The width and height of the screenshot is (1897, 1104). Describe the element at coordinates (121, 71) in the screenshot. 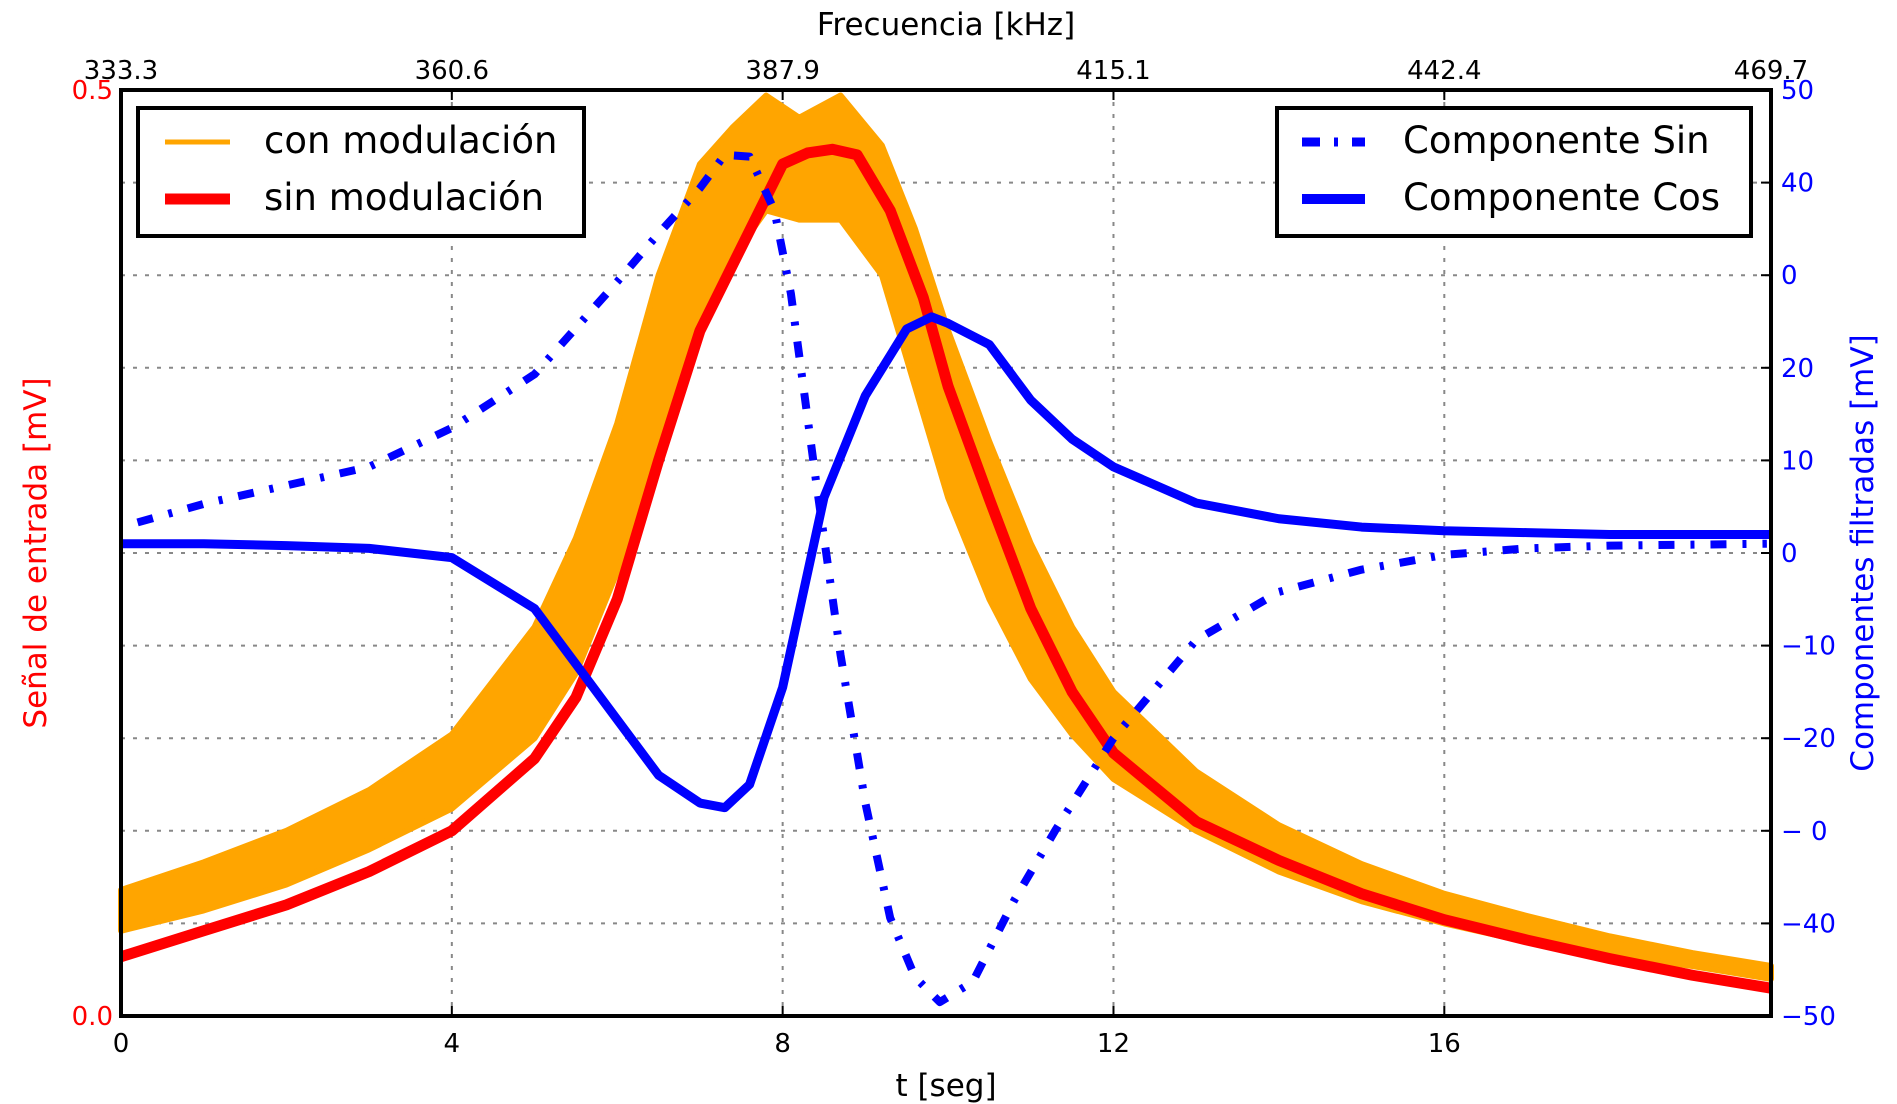

I see `top-x-tick-label: 333.3` at that location.